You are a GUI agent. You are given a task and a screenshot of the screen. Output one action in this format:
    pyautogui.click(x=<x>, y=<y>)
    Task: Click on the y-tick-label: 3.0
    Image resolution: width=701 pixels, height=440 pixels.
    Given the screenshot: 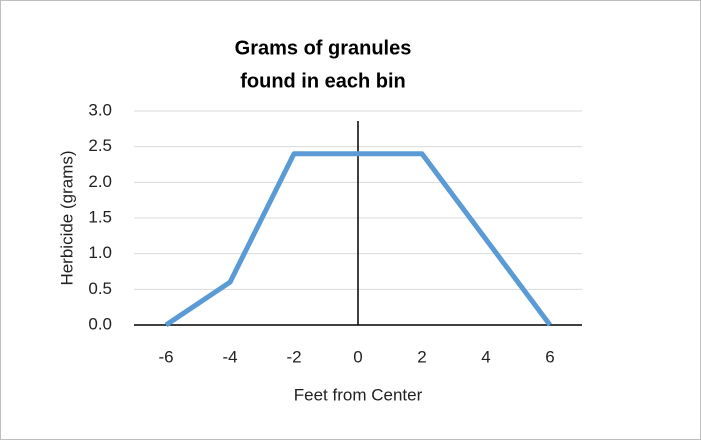 What is the action you would take?
    pyautogui.click(x=100, y=109)
    